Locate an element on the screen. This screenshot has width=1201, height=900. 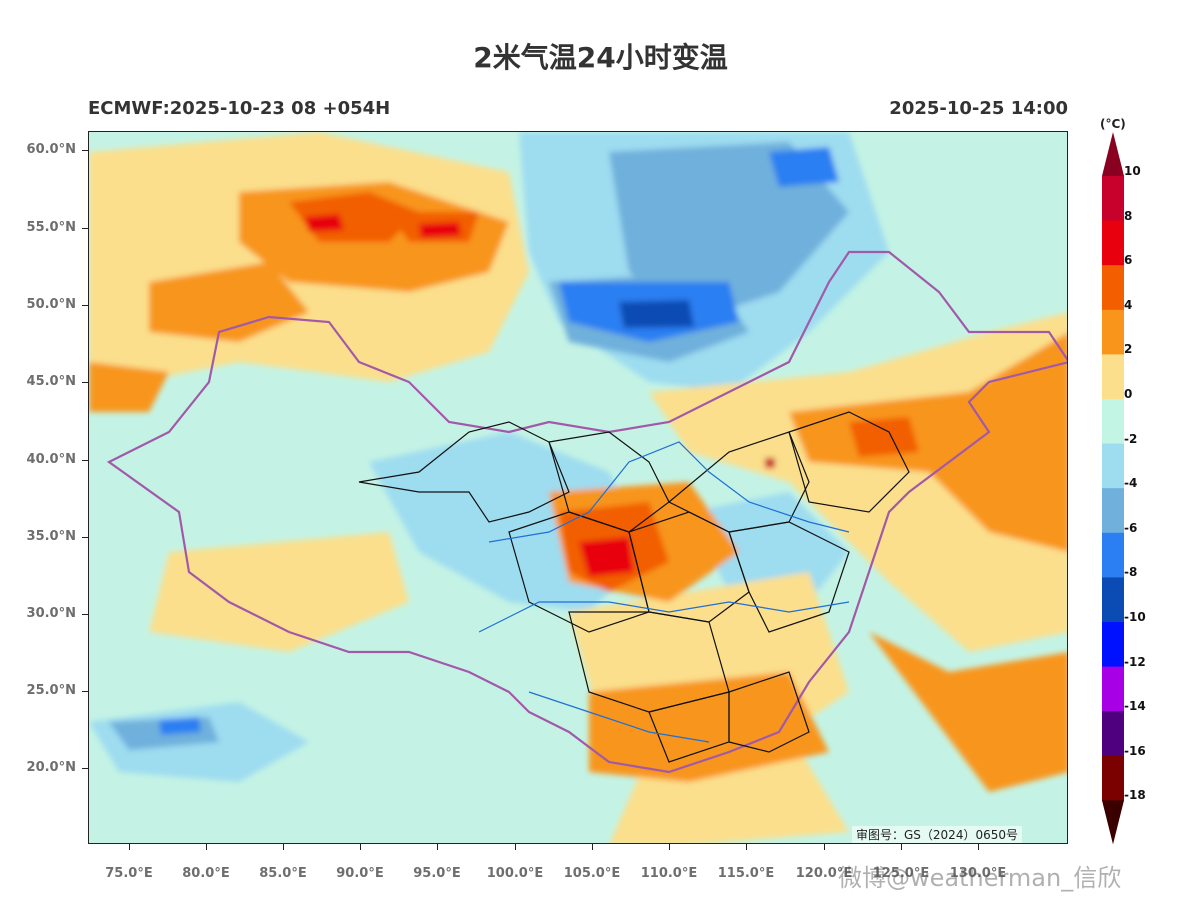
colorbar-top-arrow is located at coordinates (1113, 154).